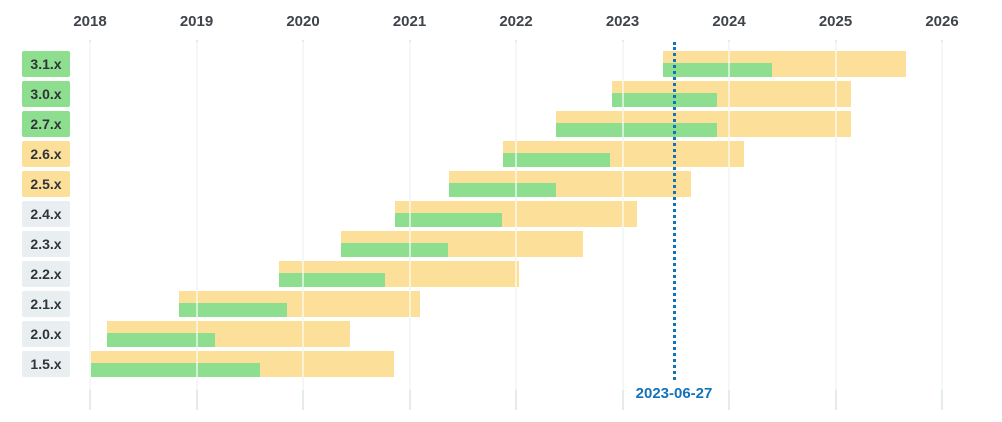 Image resolution: width=1002 pixels, height=422 pixels. I want to click on today-date-label: 2023-06-27, so click(674, 393).